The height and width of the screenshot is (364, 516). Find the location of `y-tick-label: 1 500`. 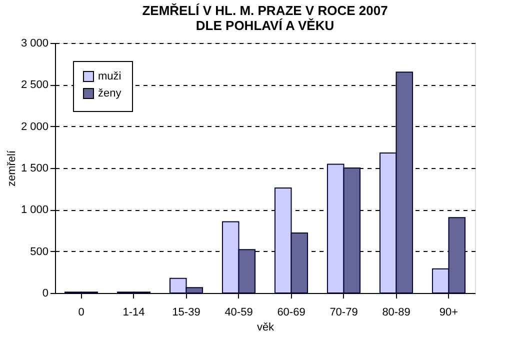

y-tick-label: 1 500 is located at coordinates (34, 168).